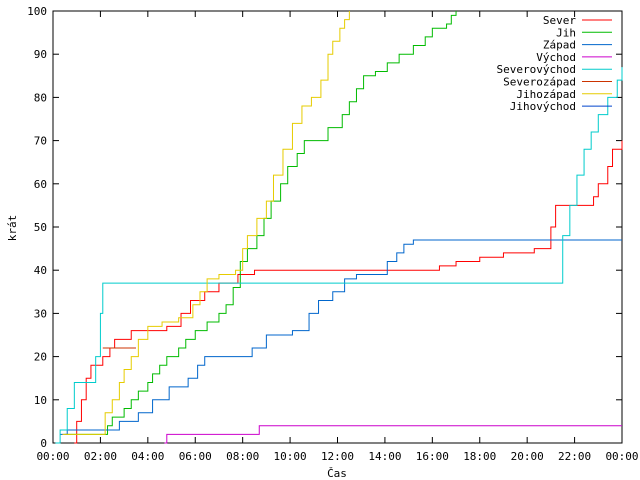 This screenshot has height=480, width=640. Describe the element at coordinates (574, 456) in the screenshot. I see `x-tick-label: 22:00` at that location.